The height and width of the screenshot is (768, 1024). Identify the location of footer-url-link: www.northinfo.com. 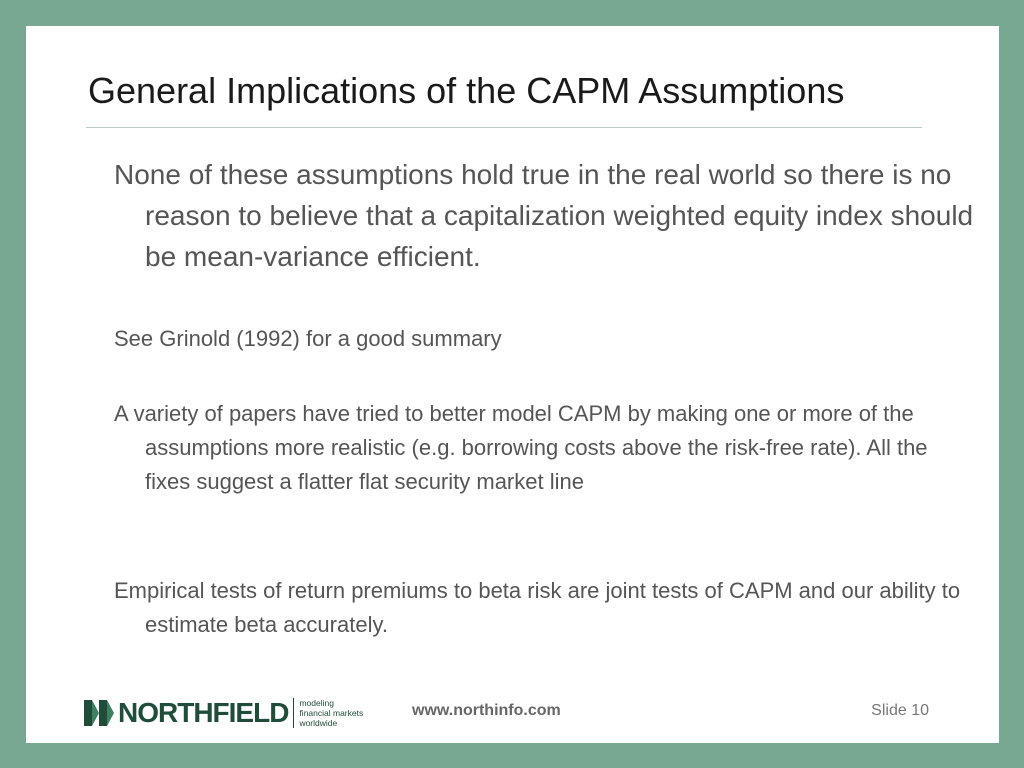
(486, 710).